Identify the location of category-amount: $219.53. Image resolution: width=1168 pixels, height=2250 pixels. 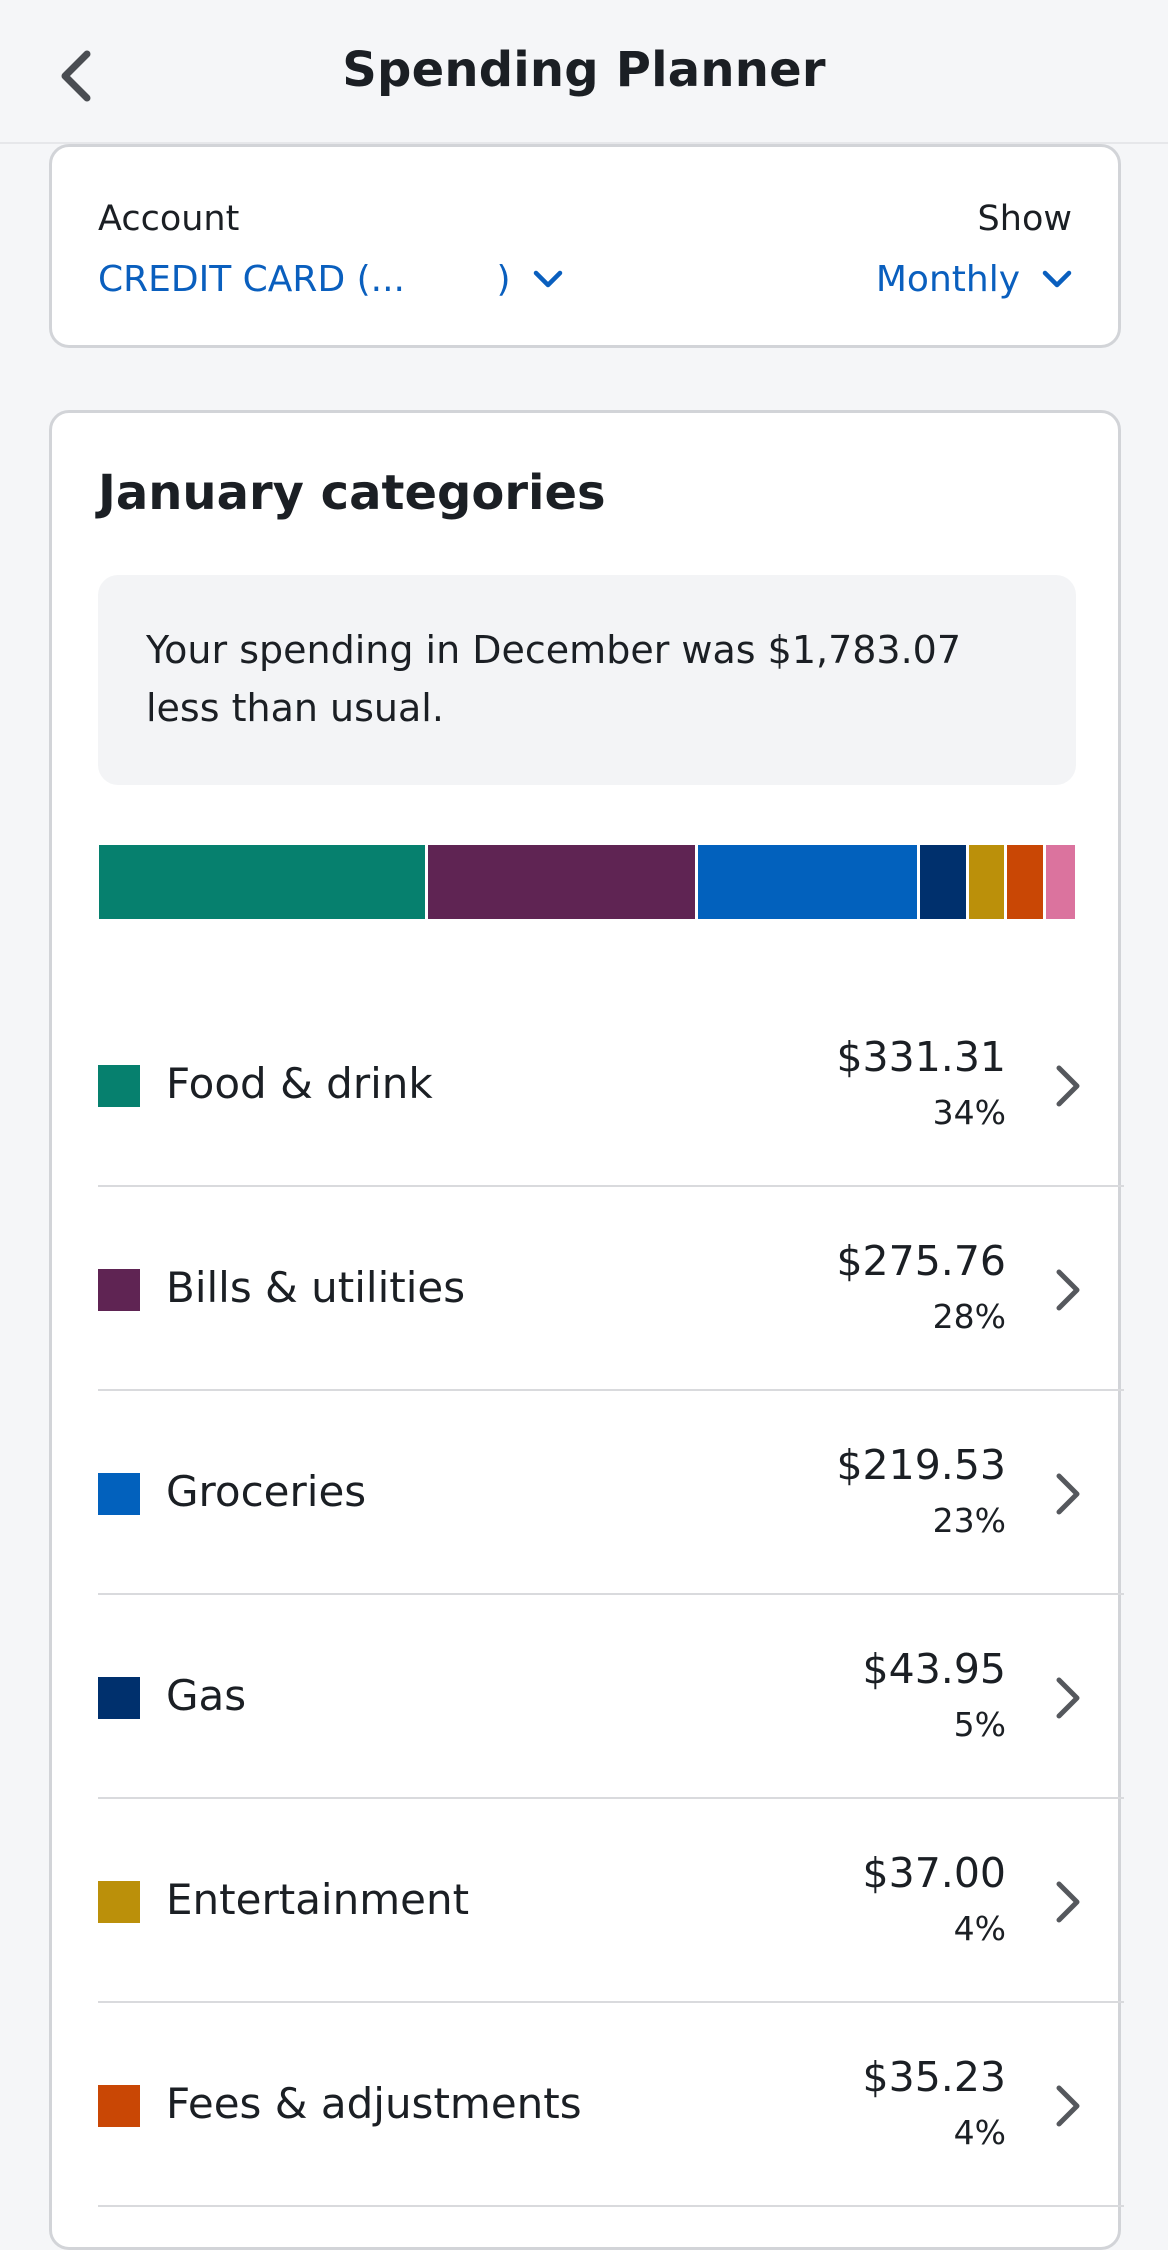
(921, 1465).